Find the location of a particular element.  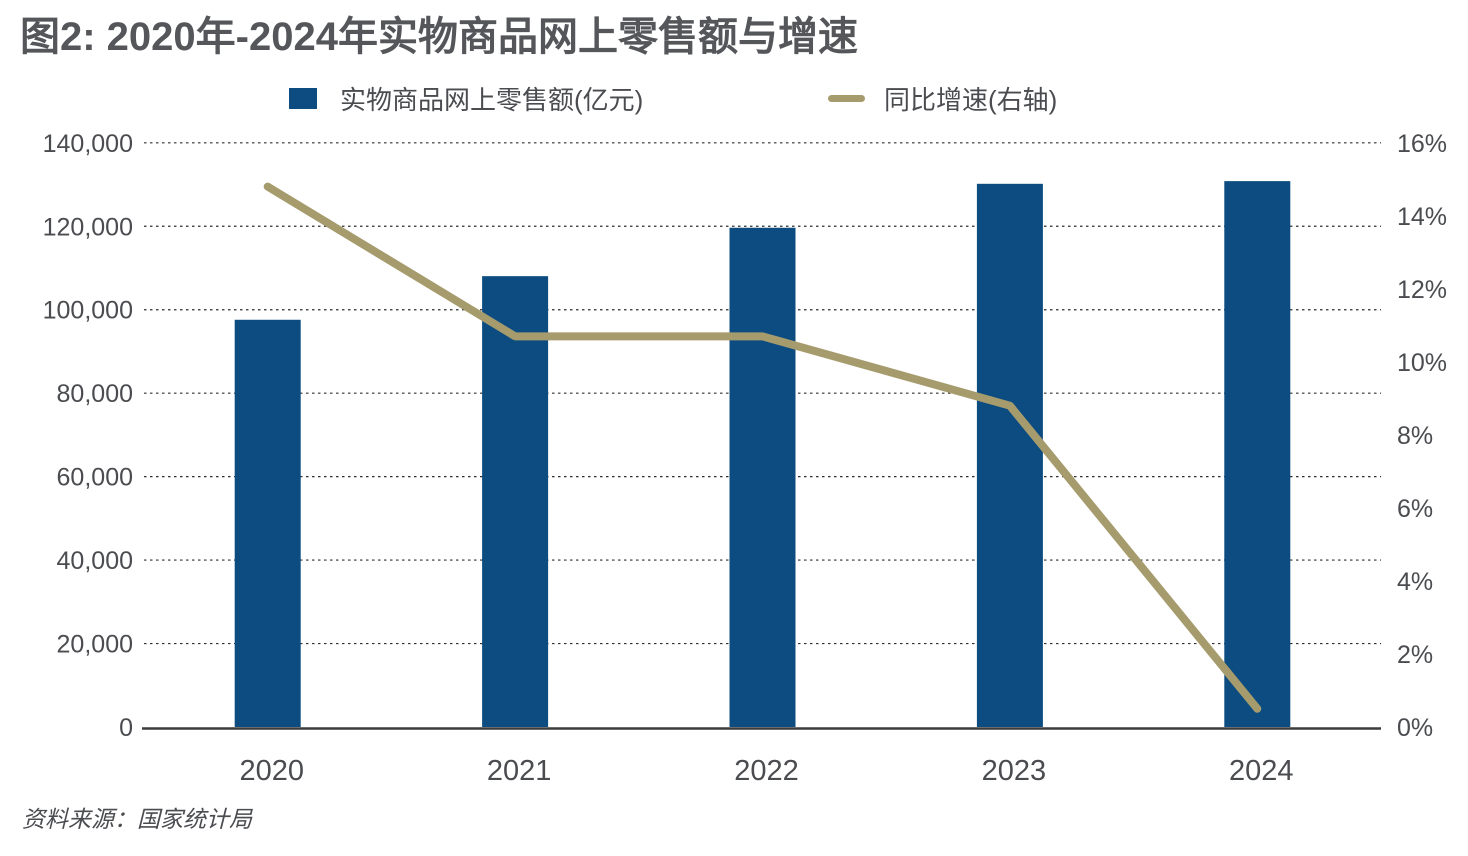

right-axis-tick: 2% is located at coordinates (1415, 655).